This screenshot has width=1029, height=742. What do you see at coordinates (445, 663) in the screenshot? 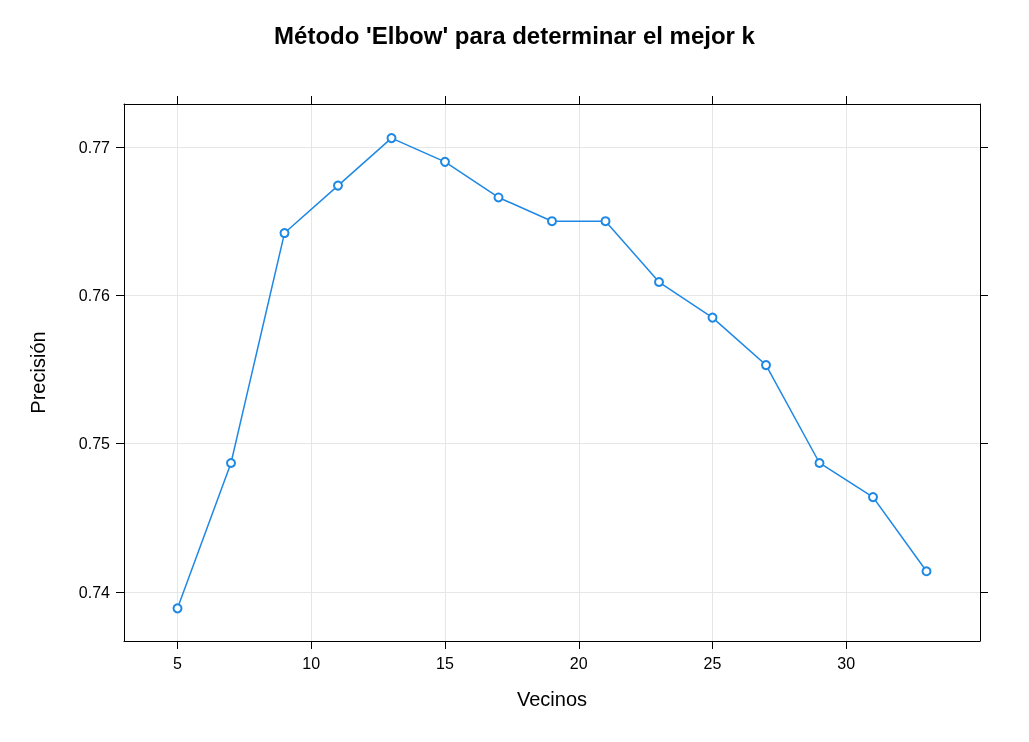
I see `x-tick-label: 15` at bounding box center [445, 663].